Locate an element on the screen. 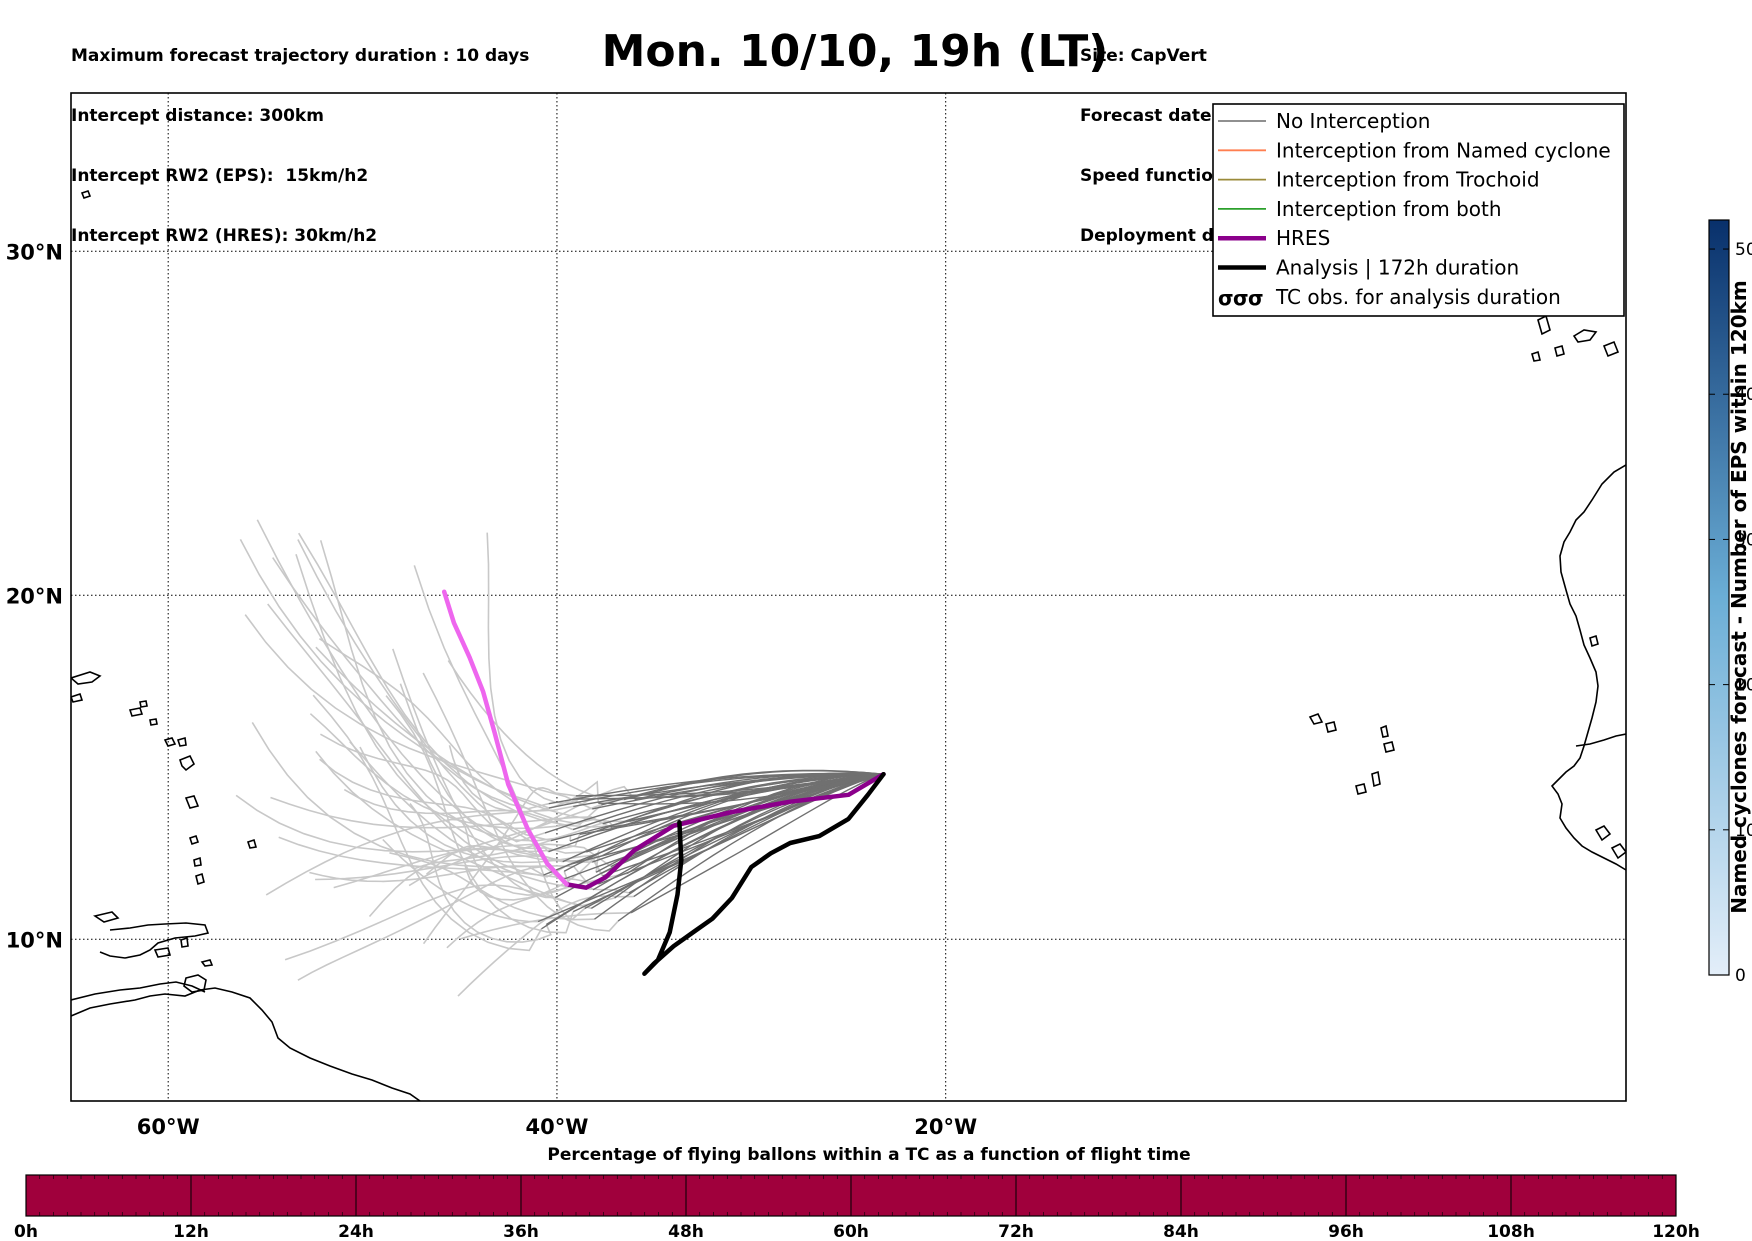 This screenshot has width=1752, height=1241. guinea-islands is located at coordinates (1618, 851).